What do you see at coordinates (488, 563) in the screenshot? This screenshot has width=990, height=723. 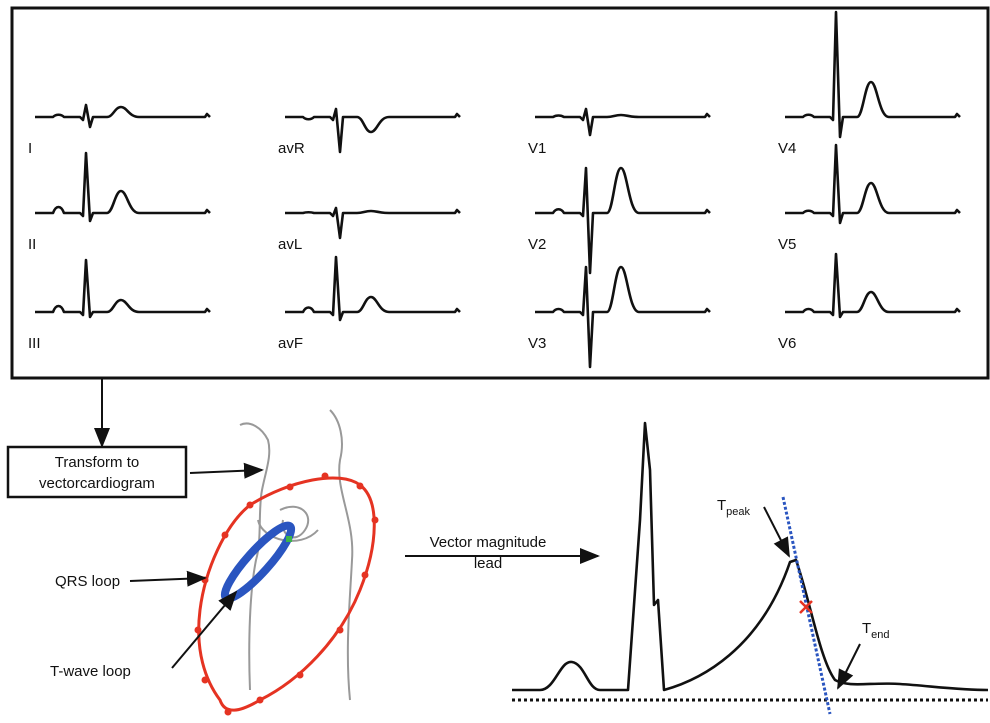 I see `vm-label: lead` at bounding box center [488, 563].